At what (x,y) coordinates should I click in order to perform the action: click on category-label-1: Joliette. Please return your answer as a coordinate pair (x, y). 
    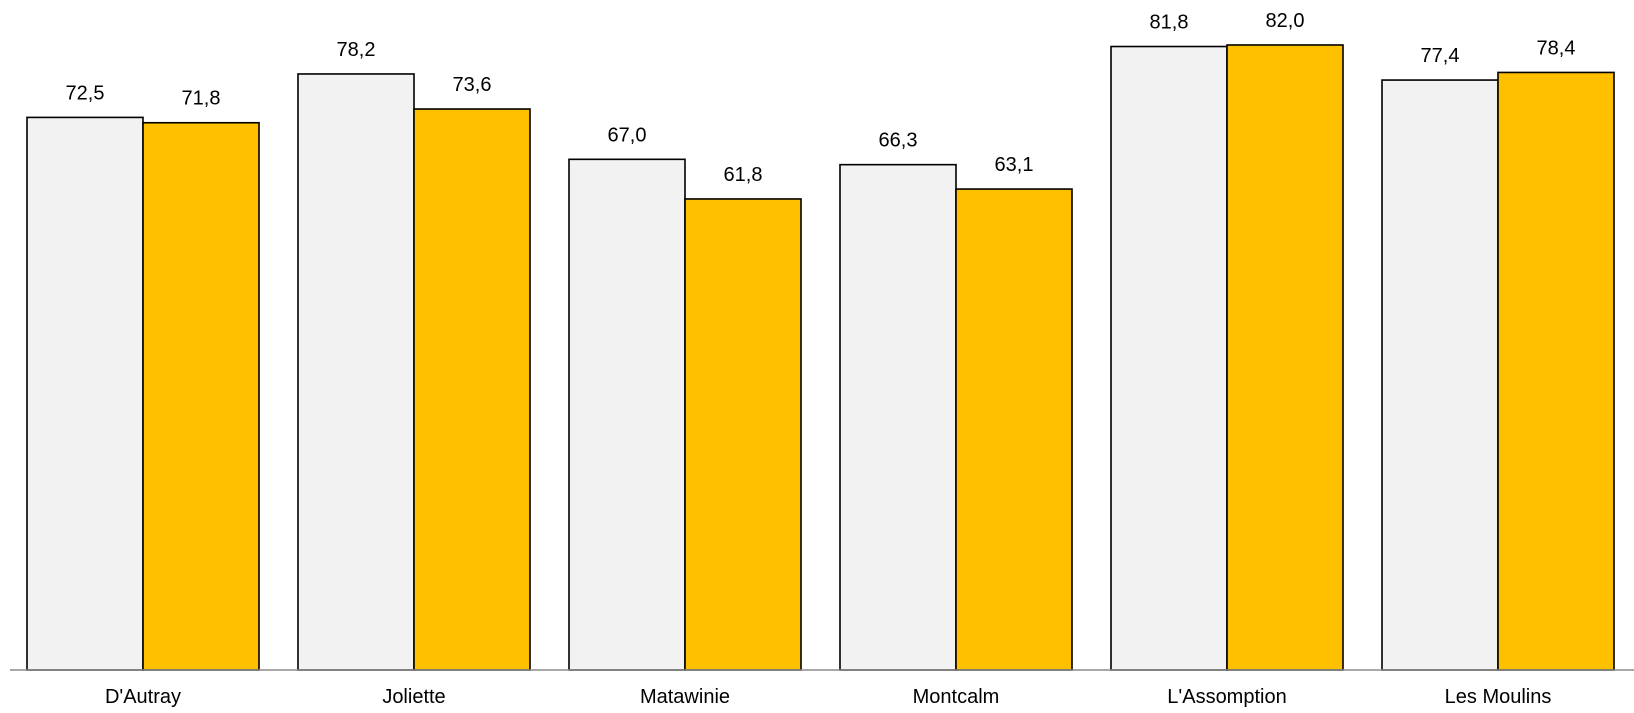
    Looking at the image, I should click on (413, 697).